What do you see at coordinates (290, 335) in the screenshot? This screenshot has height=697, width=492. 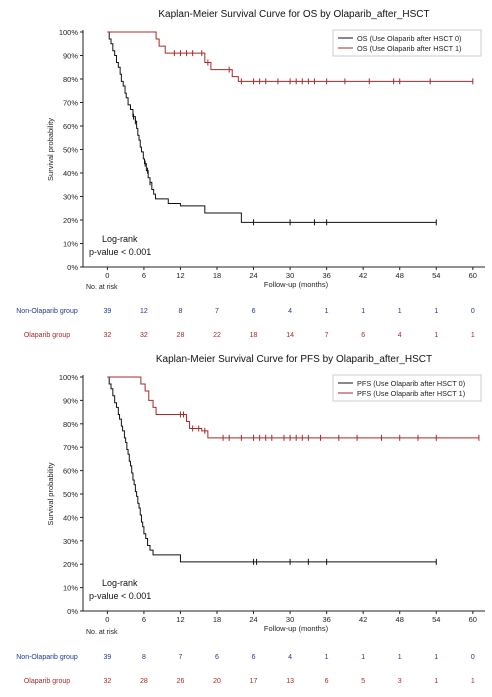 I see `chart1-risk-value: 14` at bounding box center [290, 335].